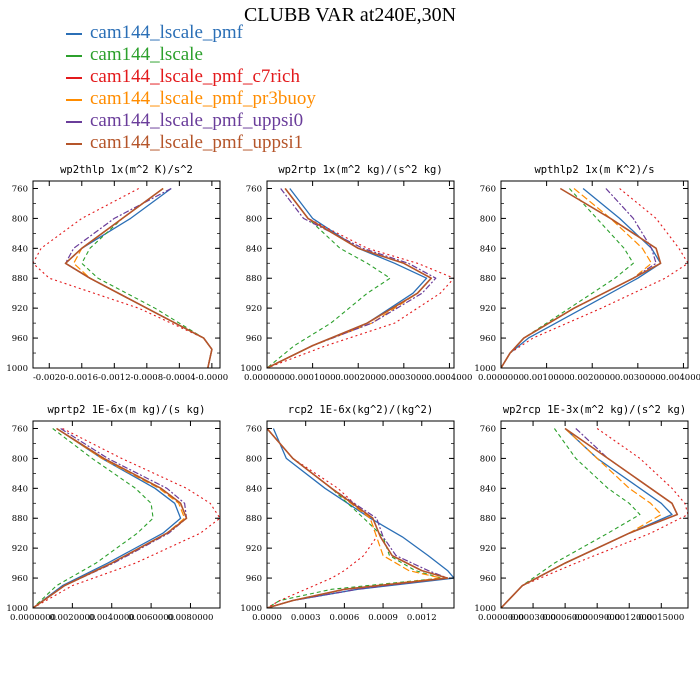 The width and height of the screenshot is (700, 700). Describe the element at coordinates (449, 378) in the screenshot. I see `x-tick-label: 0.0004000` at that location.